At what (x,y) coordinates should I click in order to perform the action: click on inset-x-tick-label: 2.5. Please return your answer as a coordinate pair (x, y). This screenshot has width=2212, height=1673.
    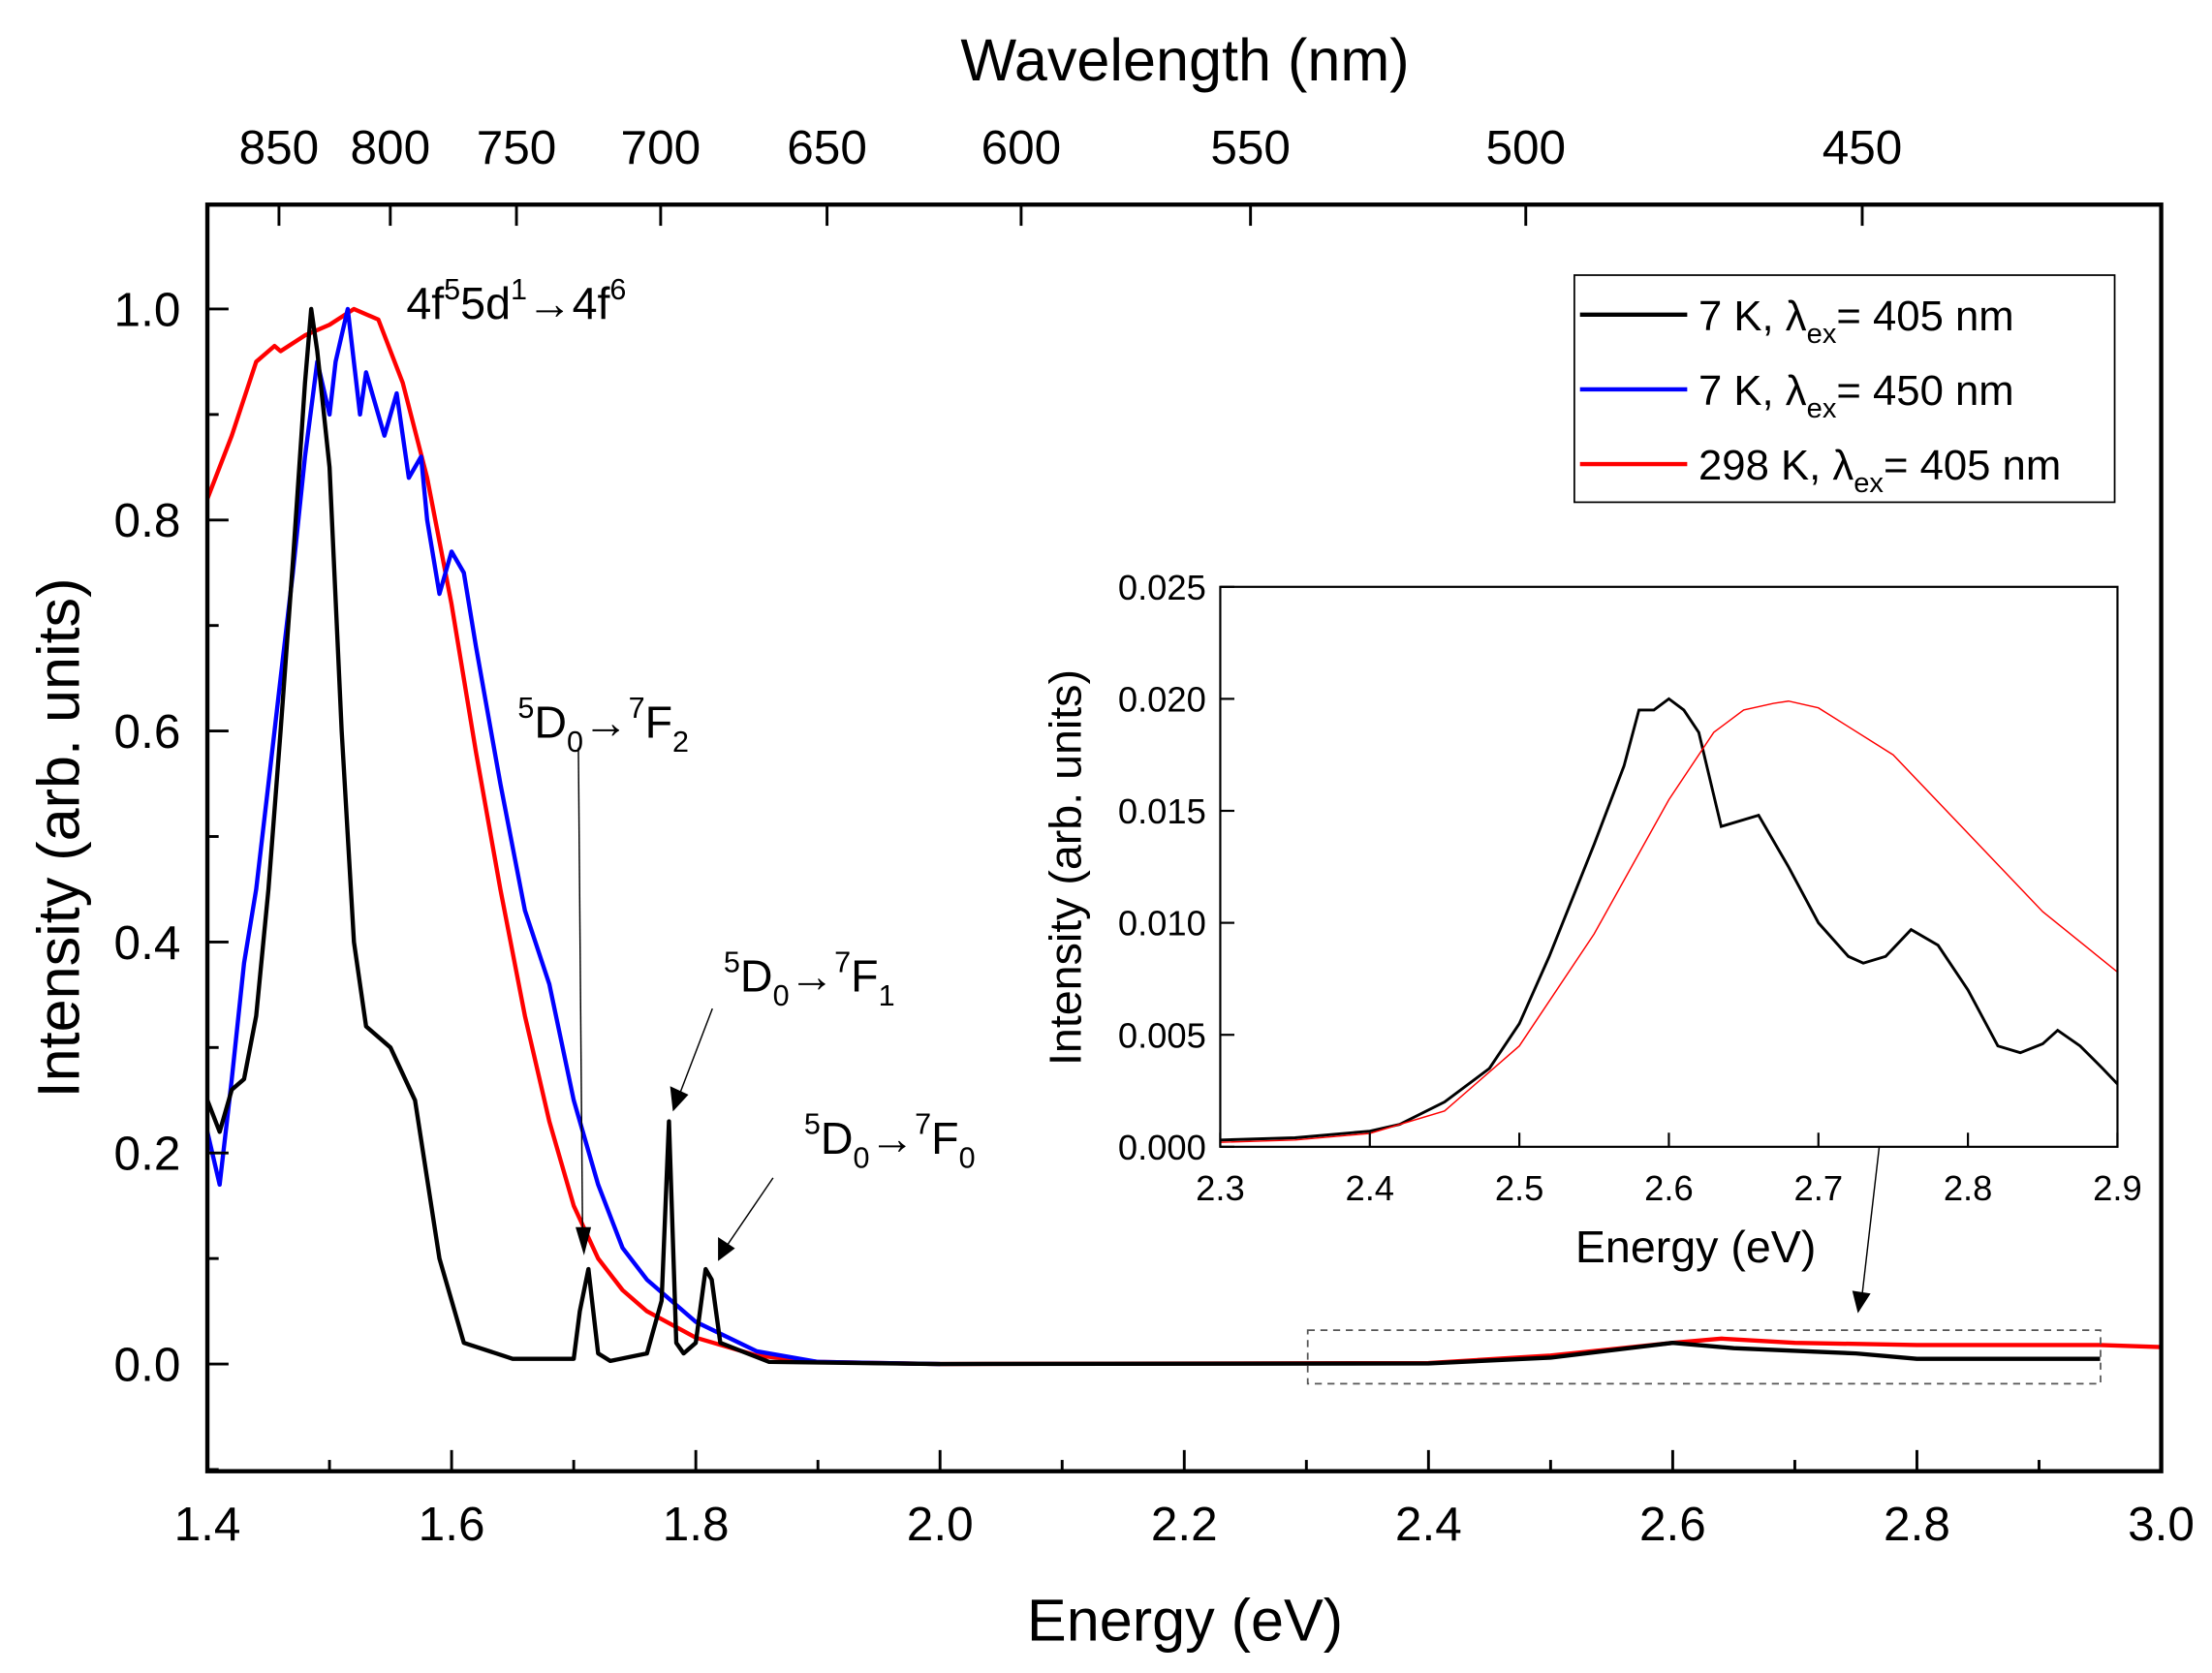
    Looking at the image, I should click on (1519, 1188).